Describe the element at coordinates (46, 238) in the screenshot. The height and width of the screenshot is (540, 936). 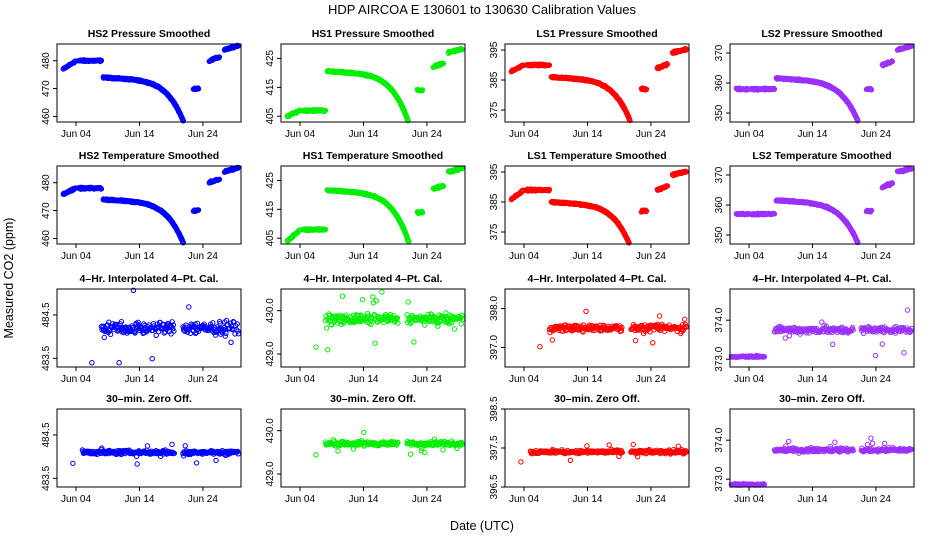
I see `y-tick-label: 460` at that location.